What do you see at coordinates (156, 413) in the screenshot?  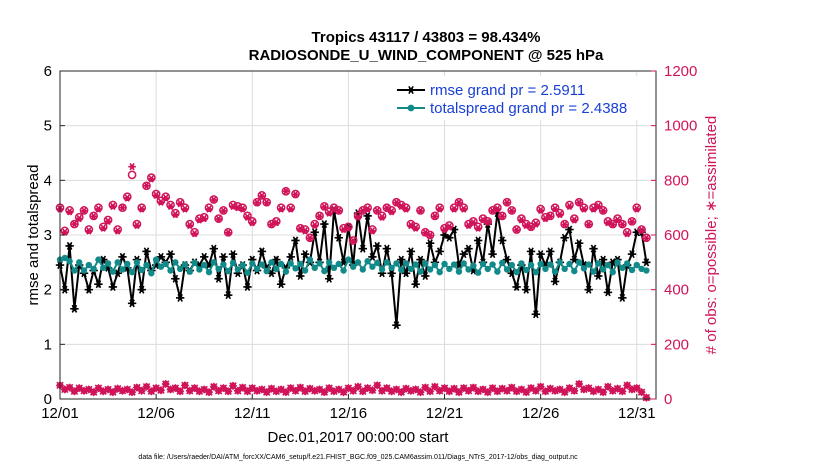 I see `x-tick-label: 12/06` at bounding box center [156, 413].